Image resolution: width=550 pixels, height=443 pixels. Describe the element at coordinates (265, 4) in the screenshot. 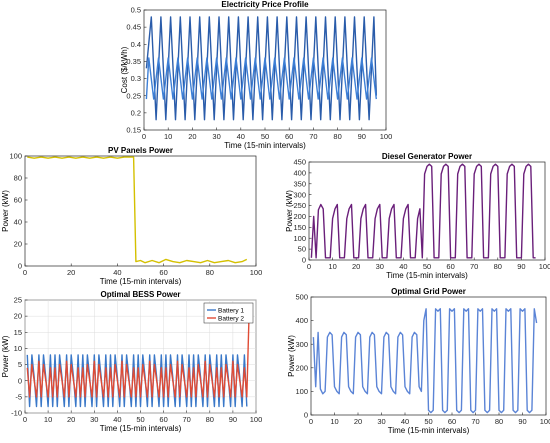

I see `chart-title: Electricity Price Profile` at that location.